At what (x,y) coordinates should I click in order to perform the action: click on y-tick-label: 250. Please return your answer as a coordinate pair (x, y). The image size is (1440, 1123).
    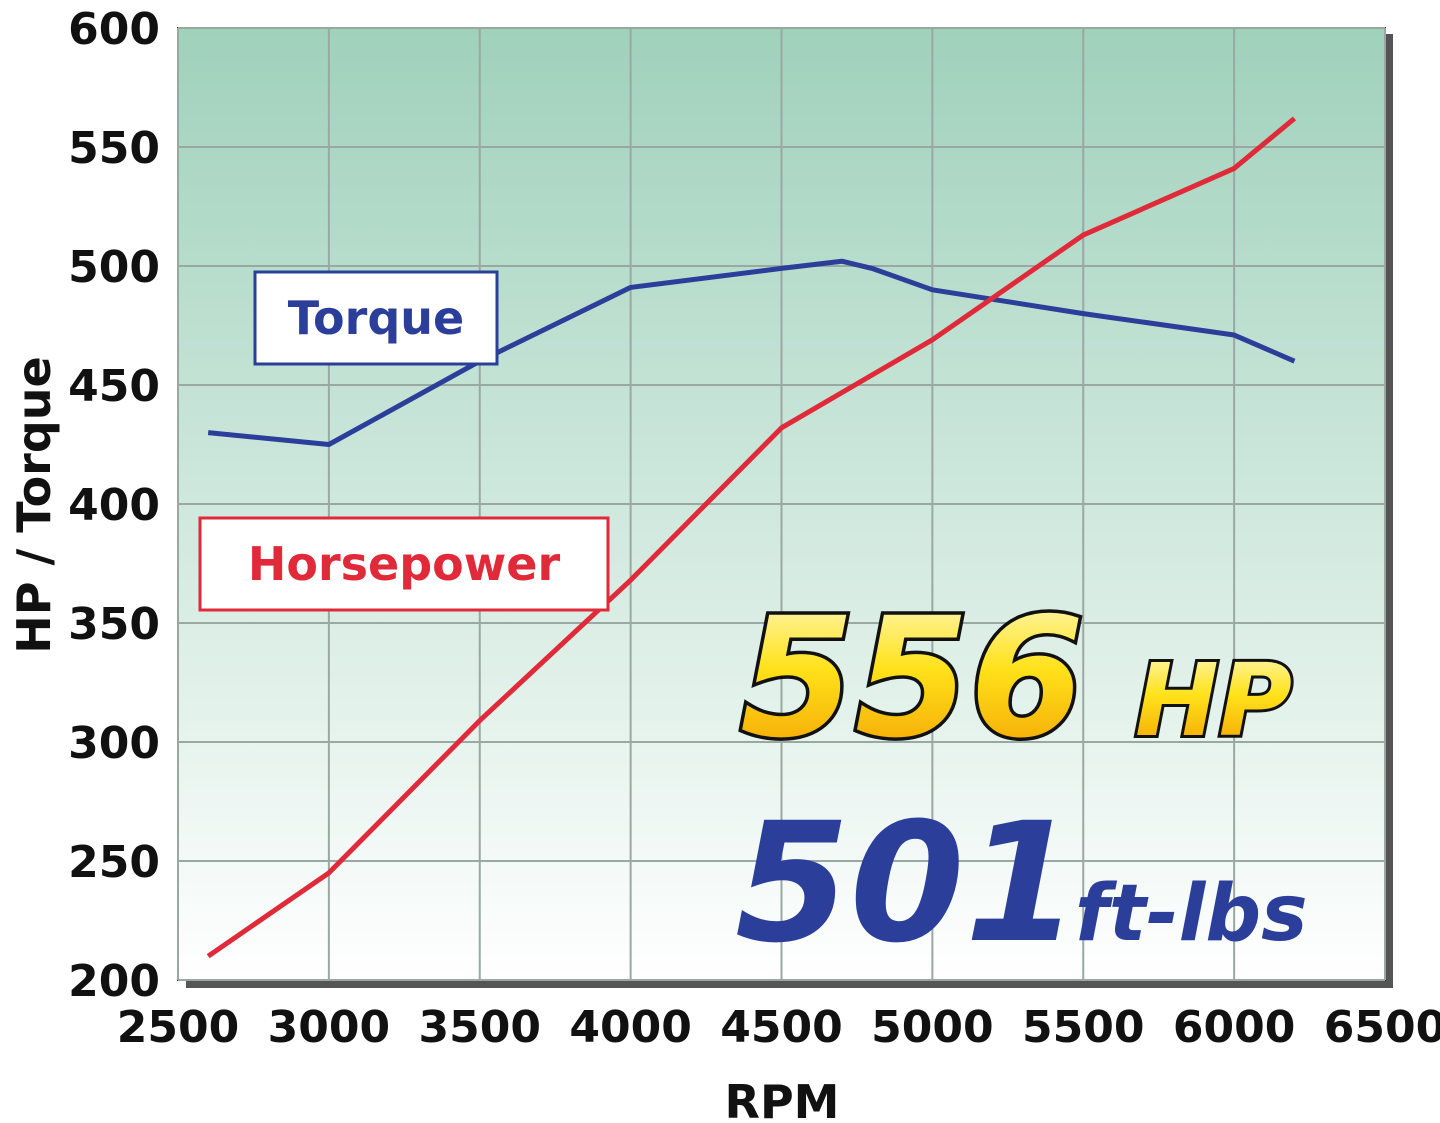
    Looking at the image, I should click on (114, 862).